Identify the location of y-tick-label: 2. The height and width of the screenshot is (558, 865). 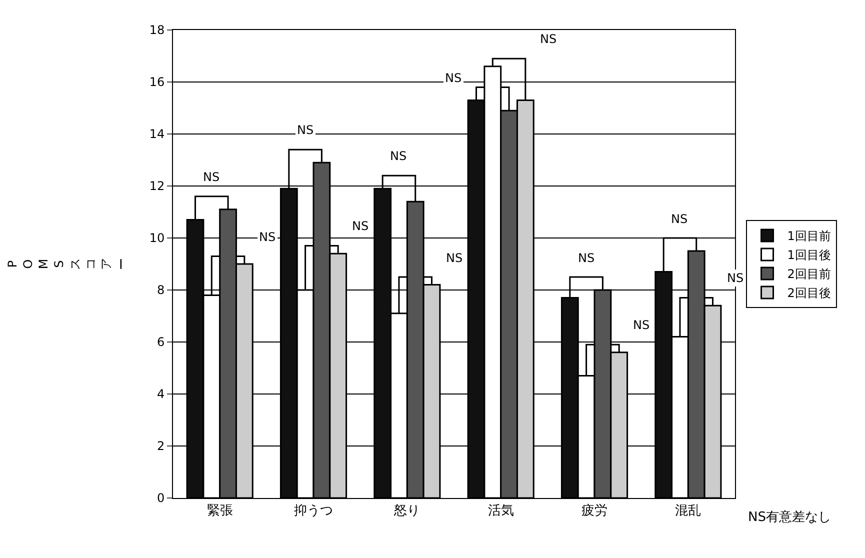
(160, 446).